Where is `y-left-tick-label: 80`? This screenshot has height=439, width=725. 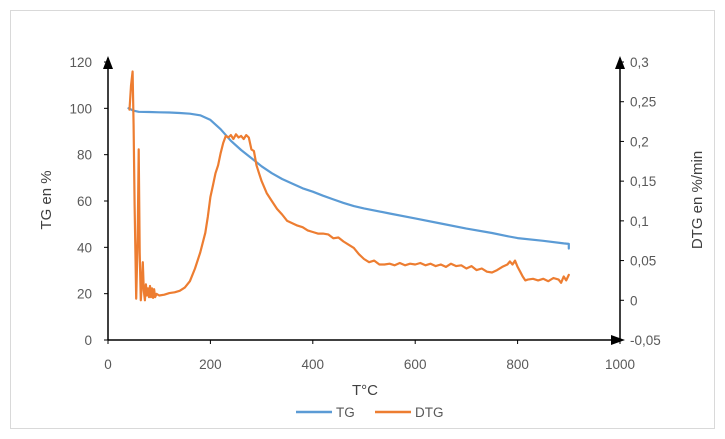
y-left-tick-label: 80 is located at coordinates (84, 155).